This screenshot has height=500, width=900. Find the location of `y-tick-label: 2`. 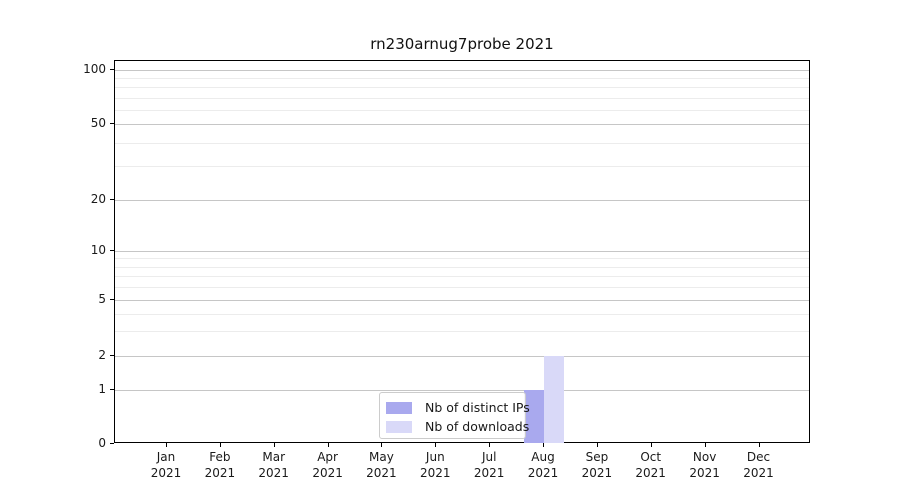

y-tick-label: 2 is located at coordinates (102, 354).